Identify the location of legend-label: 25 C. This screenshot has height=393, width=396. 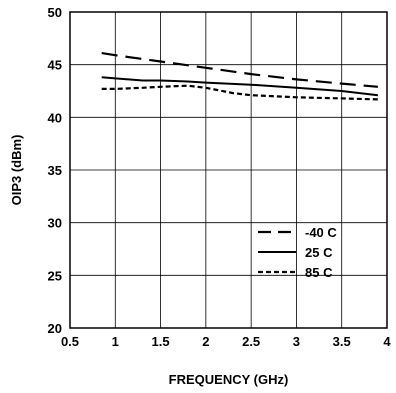
(319, 252).